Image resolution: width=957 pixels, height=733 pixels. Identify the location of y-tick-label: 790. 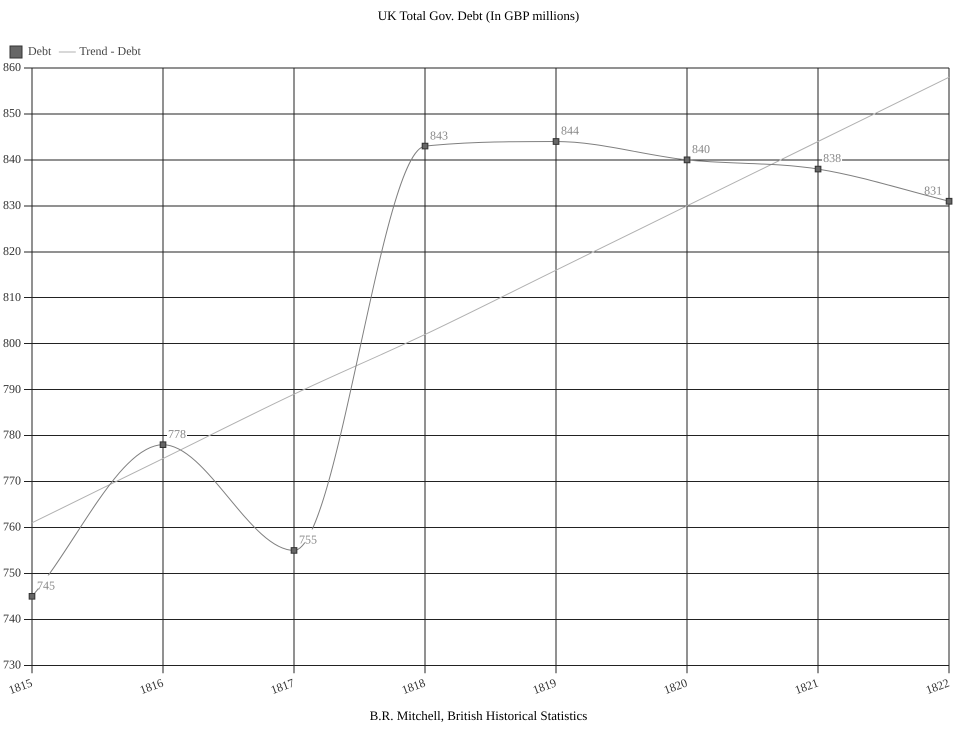
(12, 389).